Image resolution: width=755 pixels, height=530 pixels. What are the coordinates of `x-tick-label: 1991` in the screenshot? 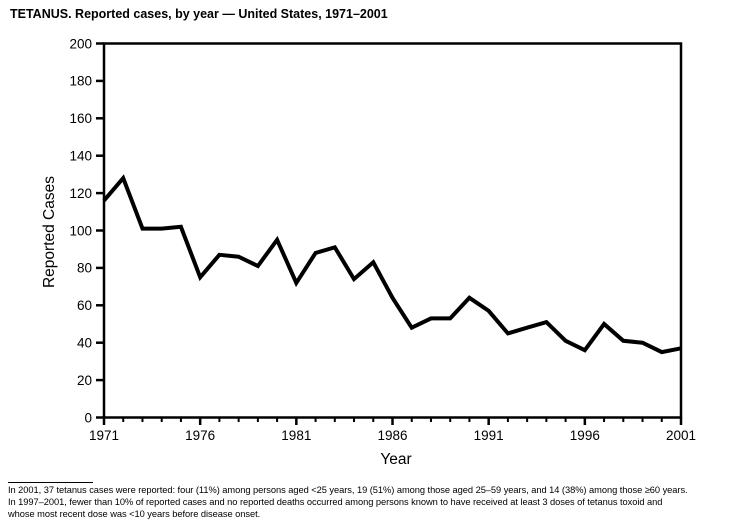 It's located at (489, 435).